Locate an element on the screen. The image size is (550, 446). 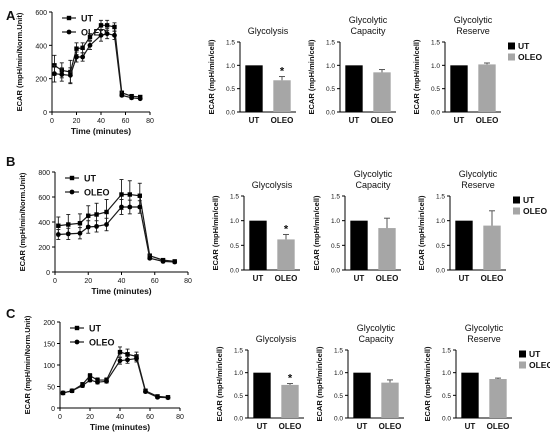
legend-swatch-ut is located at coordinates (511, 46).